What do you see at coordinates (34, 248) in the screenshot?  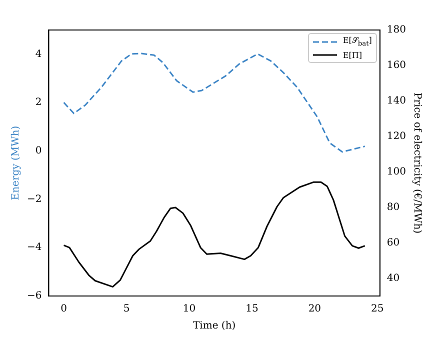 I see `y-tick-label: −4` at bounding box center [34, 248].